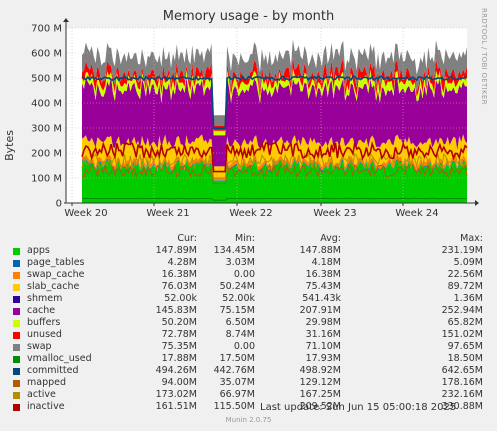 The image size is (497, 431). What do you see at coordinates (320, 370) in the screenshot?
I see `legend-value-avg: 498.92M` at bounding box center [320, 370].